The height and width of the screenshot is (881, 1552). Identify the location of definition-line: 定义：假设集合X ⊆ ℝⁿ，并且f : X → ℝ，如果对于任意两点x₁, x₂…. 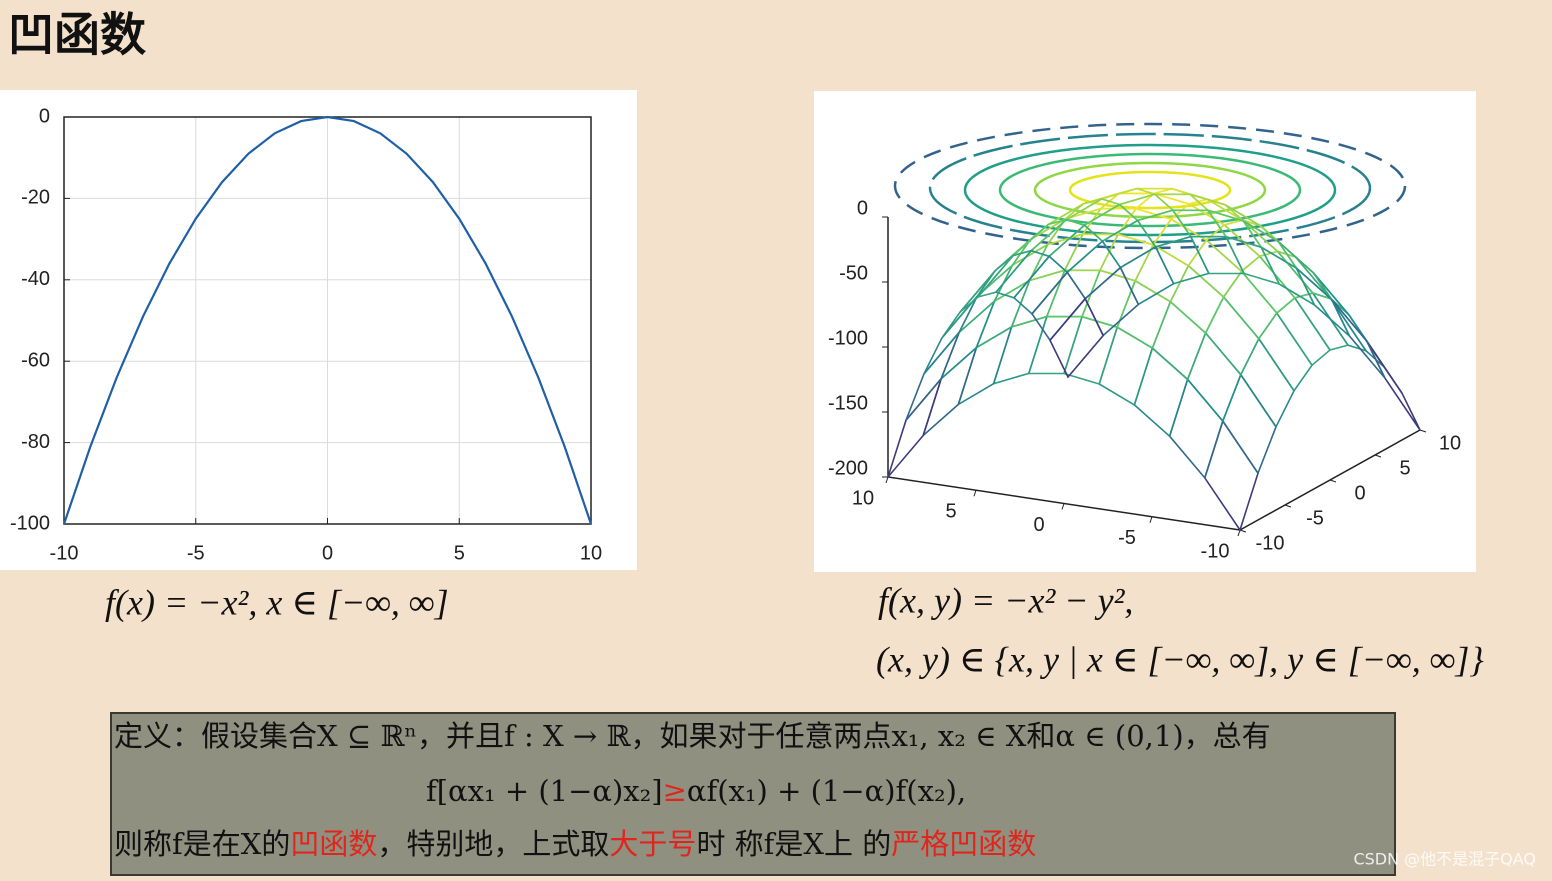
(692, 736).